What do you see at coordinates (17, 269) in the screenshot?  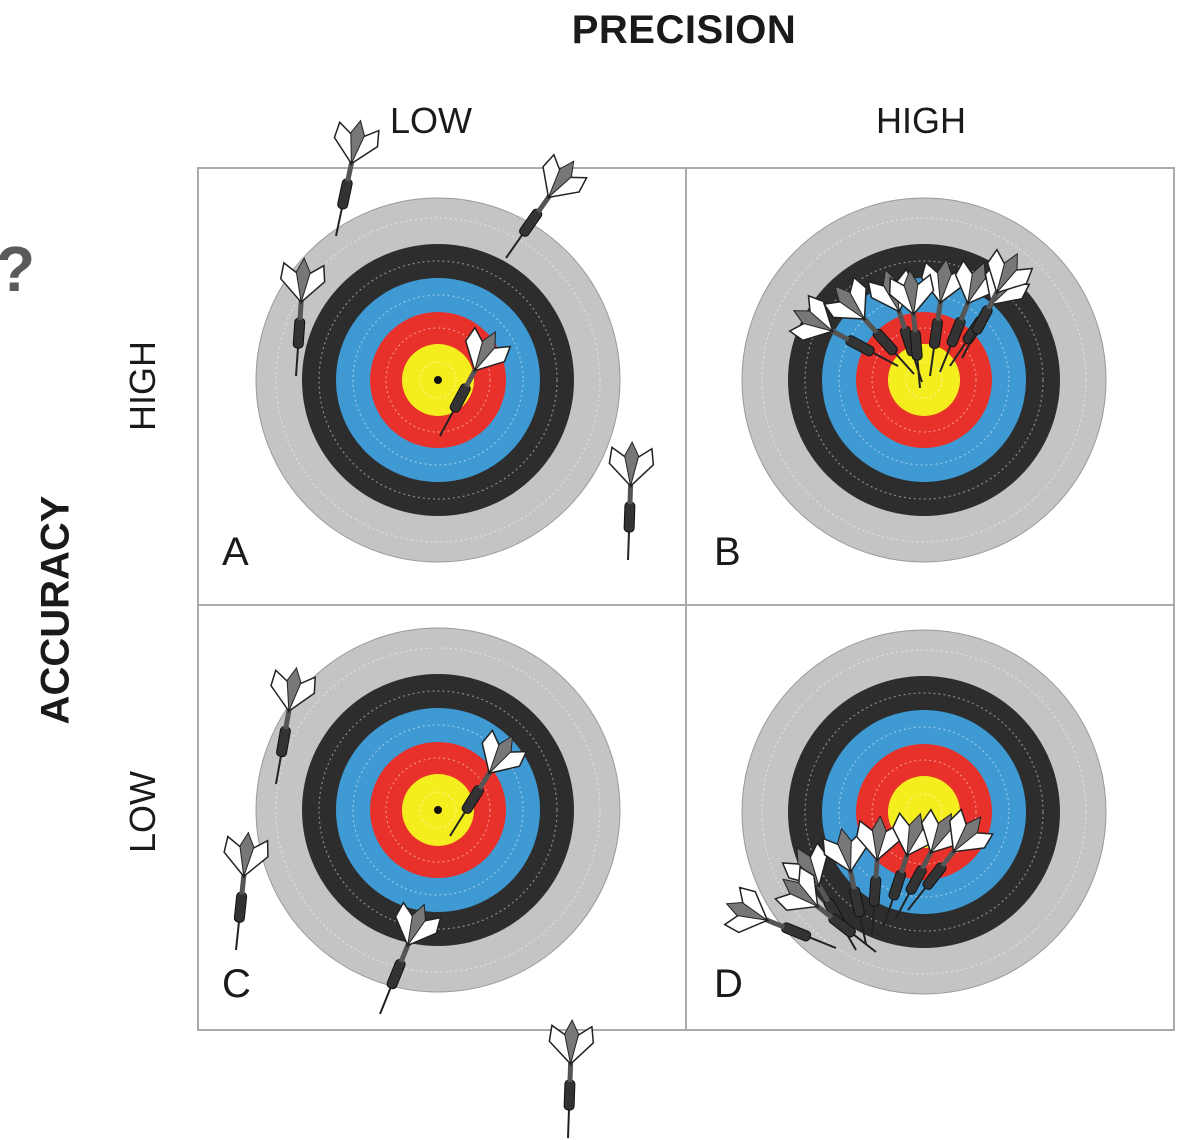 I see `question-mark-glyph: ?` at bounding box center [17, 269].